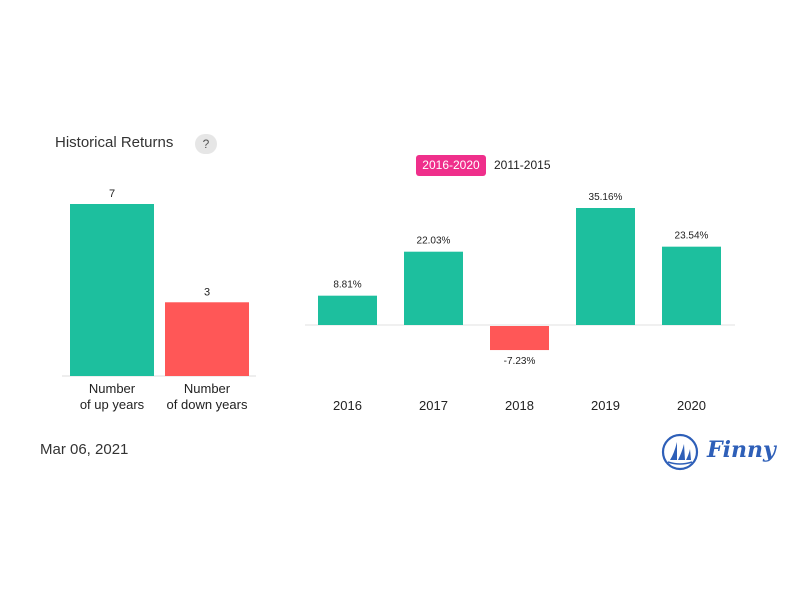  Describe the element at coordinates (522, 165) in the screenshot. I see `tab-2011-2015: 2011-2015` at that location.